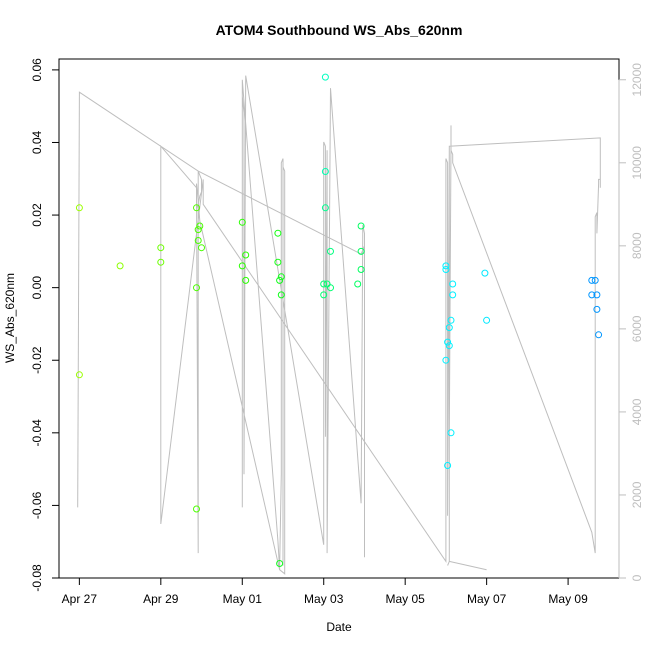 The height and width of the screenshot is (650, 650). I want to click on y2-tick-label: 6000, so click(637, 328).